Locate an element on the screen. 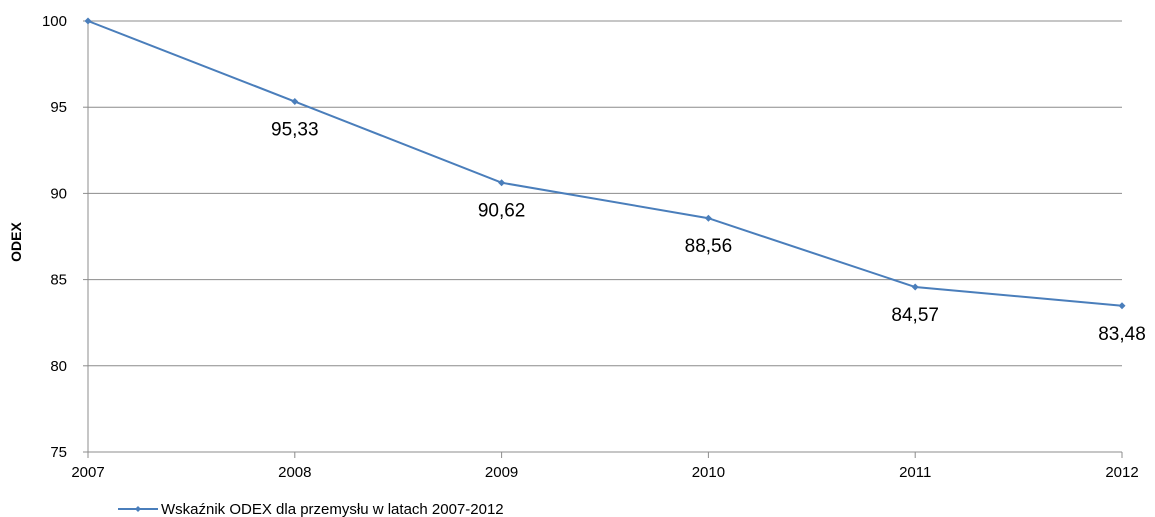 Image resolution: width=1155 pixels, height=517 pixels. data-label-2009: 90,62 is located at coordinates (502, 211).